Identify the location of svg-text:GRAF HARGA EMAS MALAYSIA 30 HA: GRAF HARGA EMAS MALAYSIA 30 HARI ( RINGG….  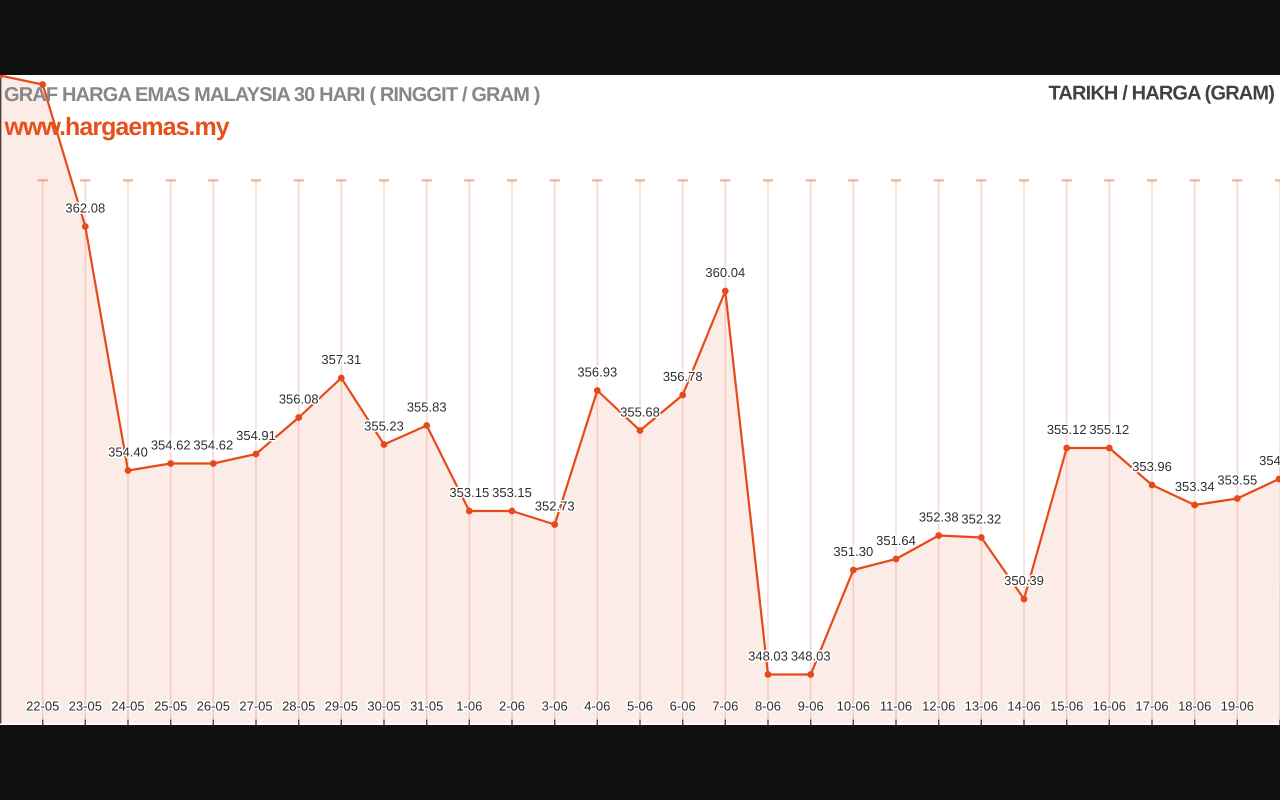
(272, 95).